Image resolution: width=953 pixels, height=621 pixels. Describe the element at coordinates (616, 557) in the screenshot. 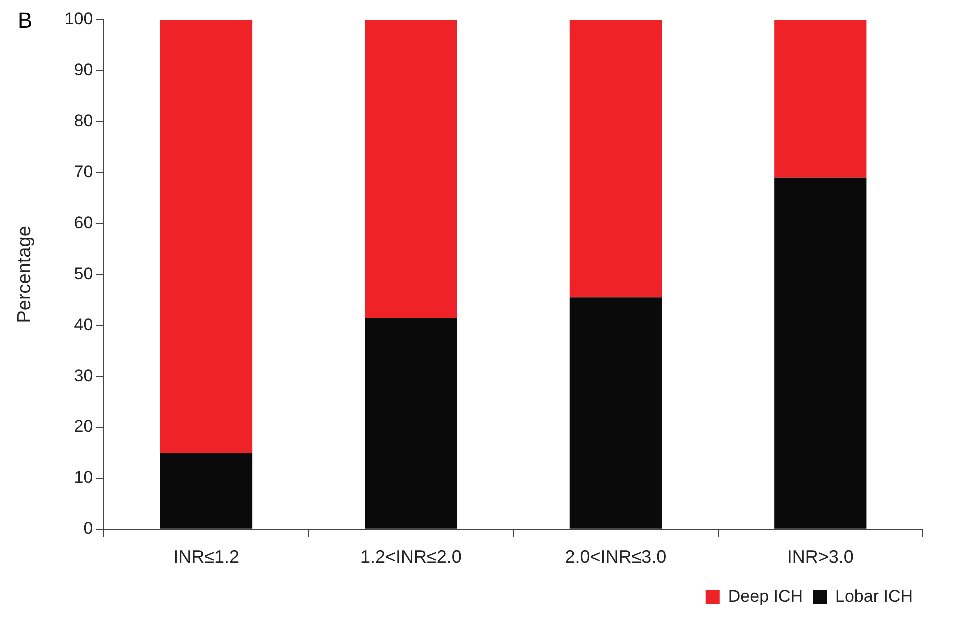

I see `x-tick-label: 2.0<INR≤3.0` at that location.